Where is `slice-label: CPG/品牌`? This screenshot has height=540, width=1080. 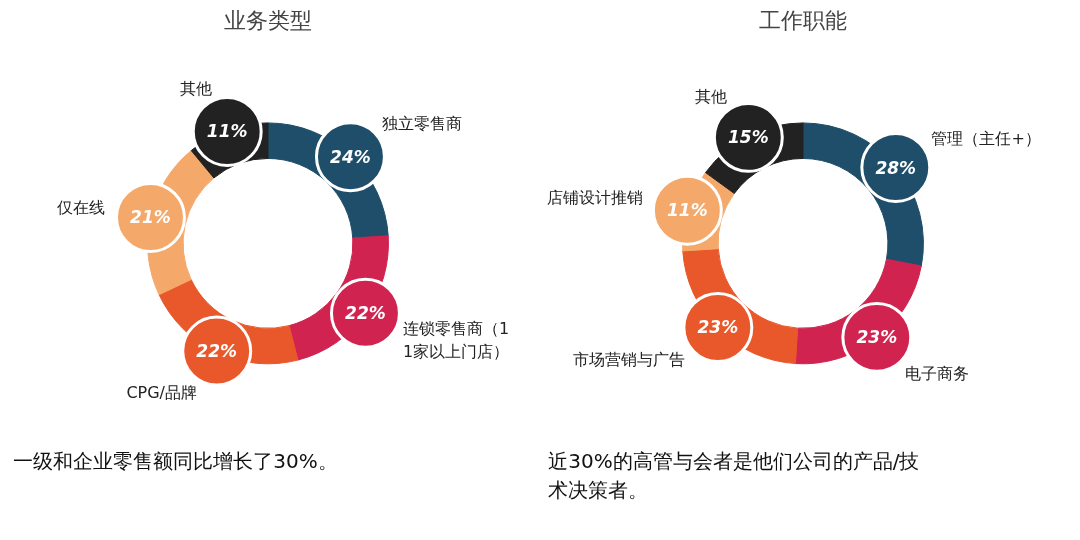
slice-label: CPG/品牌 is located at coordinates (161, 392).